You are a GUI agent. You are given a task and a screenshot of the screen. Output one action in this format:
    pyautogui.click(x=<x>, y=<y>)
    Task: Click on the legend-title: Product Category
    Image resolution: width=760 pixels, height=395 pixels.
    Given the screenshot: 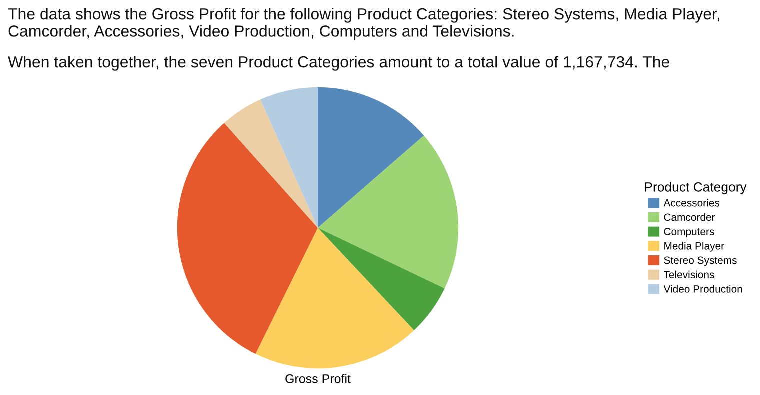 What is the action you would take?
    pyautogui.click(x=696, y=188)
    